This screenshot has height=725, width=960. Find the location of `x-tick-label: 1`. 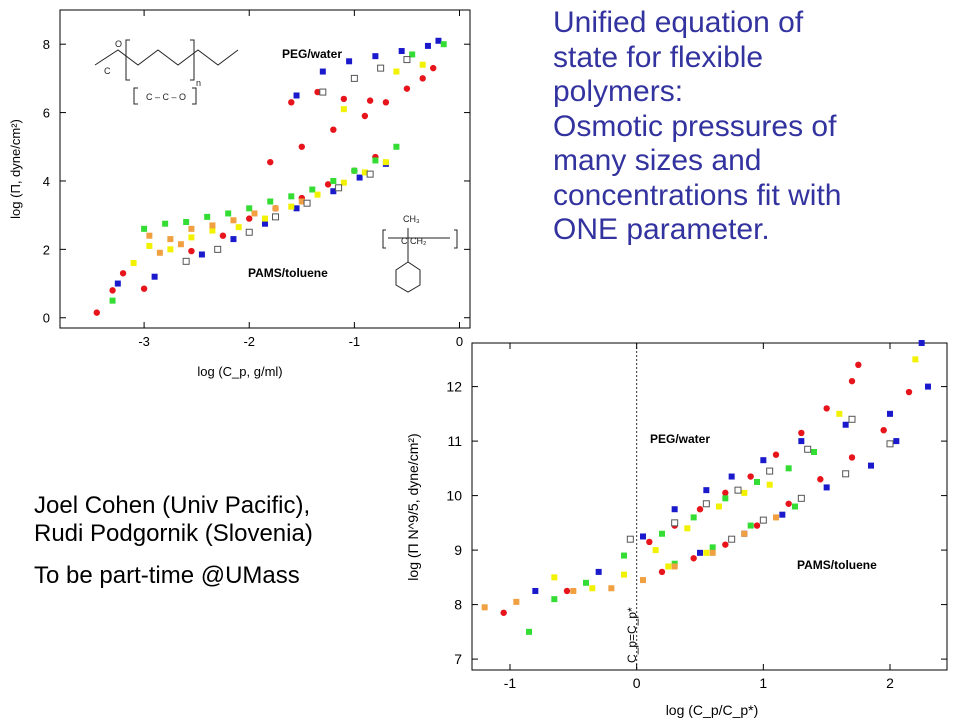

x-tick-label: 1 is located at coordinates (763, 683).